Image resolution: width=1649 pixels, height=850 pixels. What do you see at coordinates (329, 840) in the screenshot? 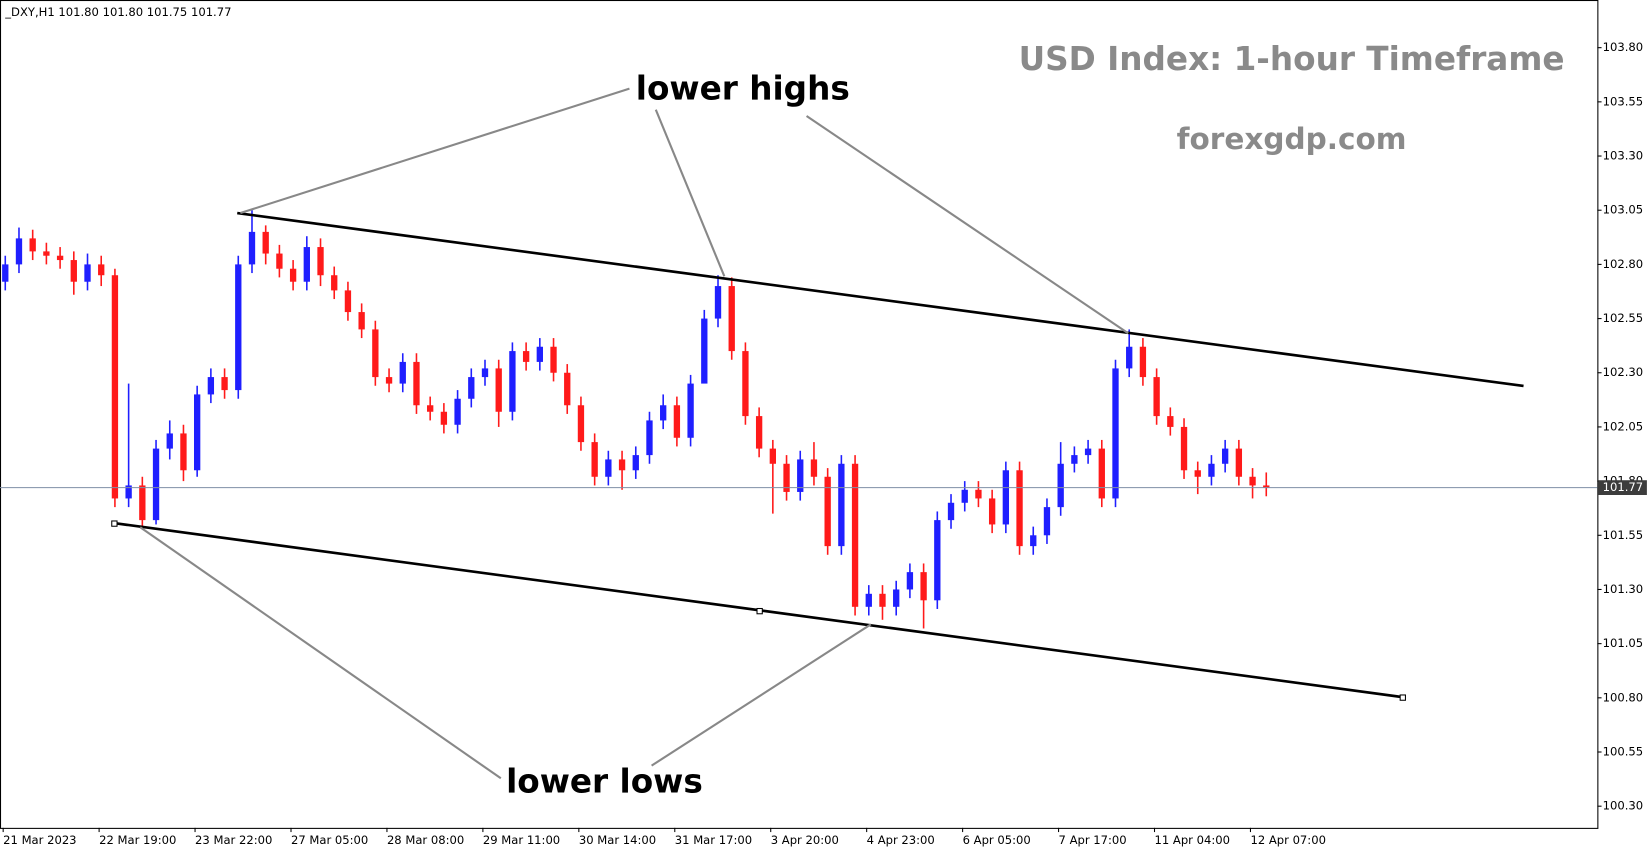
I see `x-tick-label: 27 Mar 05:00` at bounding box center [329, 840].